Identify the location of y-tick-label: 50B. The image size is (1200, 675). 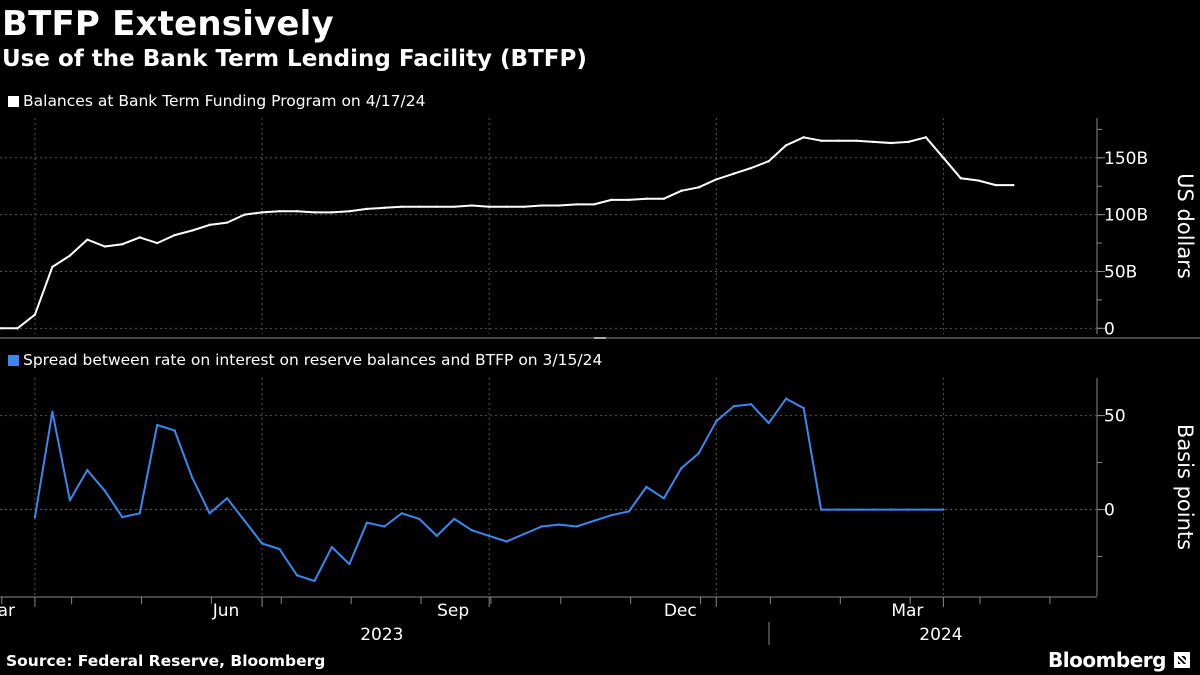
(1120, 272).